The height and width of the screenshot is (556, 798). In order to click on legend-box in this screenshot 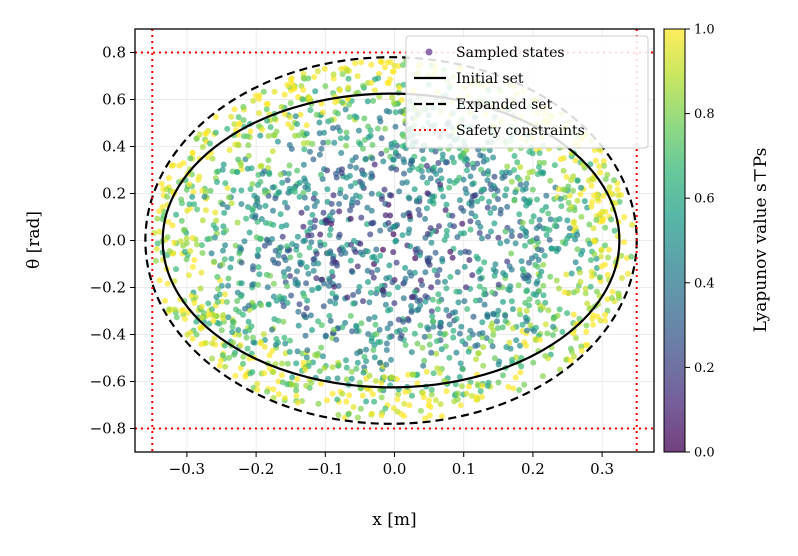, I will do `click(527, 92)`.